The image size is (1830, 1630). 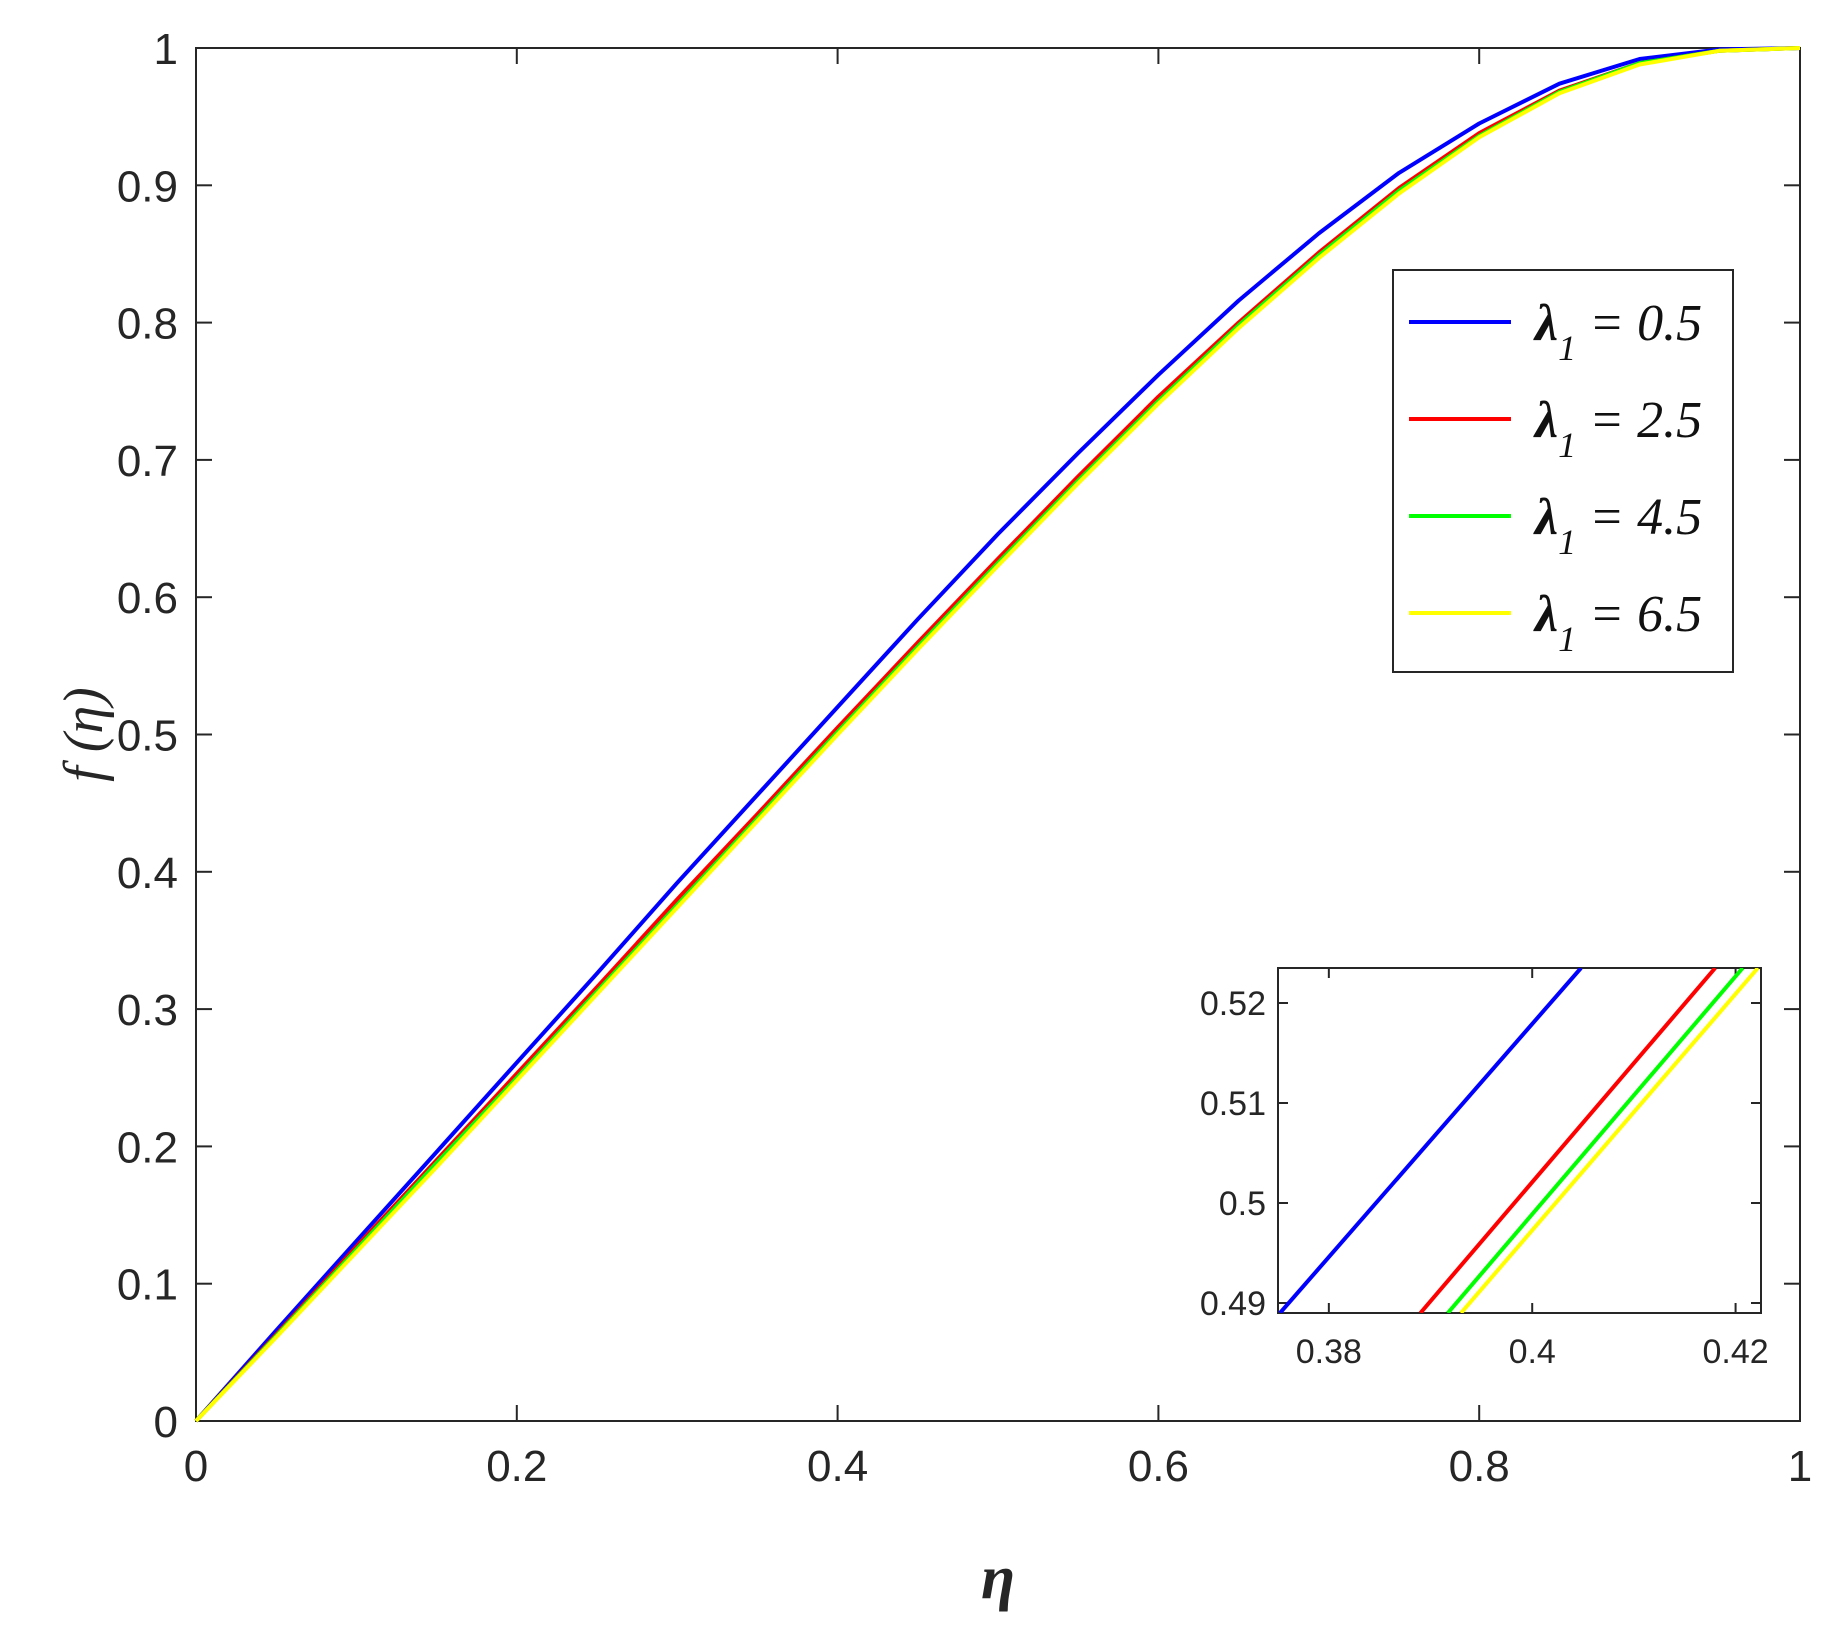 I want to click on y-tick-label: 0, so click(x=166, y=1422).